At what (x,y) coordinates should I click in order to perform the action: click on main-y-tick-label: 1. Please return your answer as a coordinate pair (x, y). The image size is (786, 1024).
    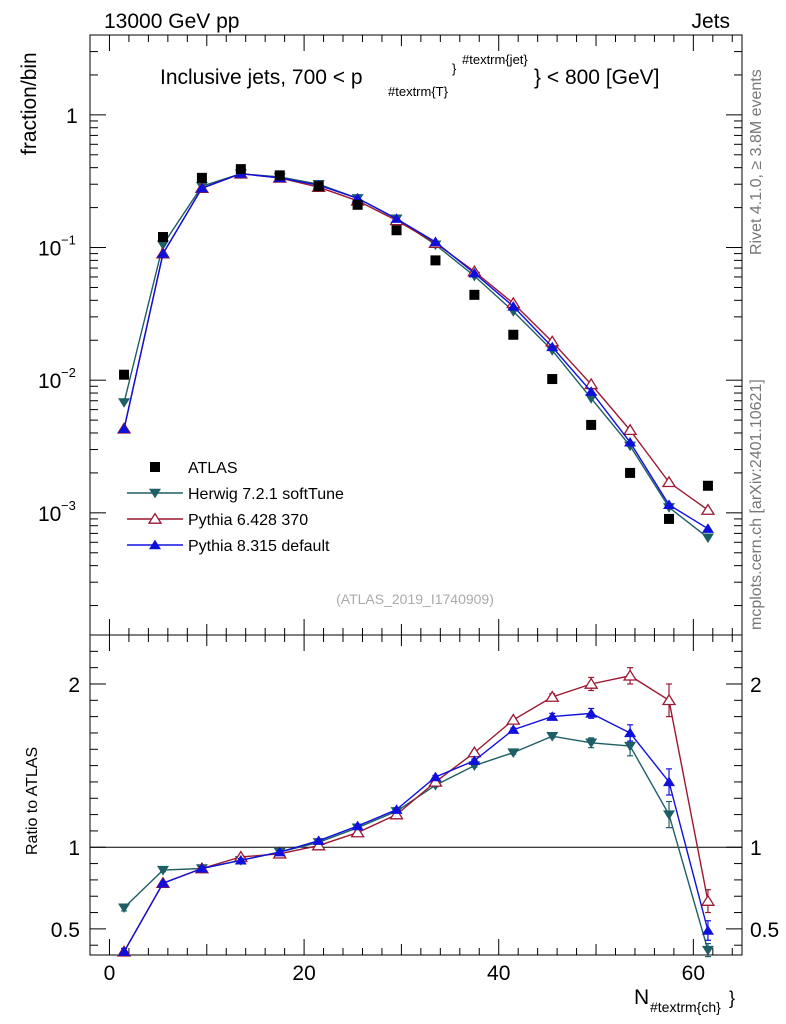
    Looking at the image, I should click on (72, 116).